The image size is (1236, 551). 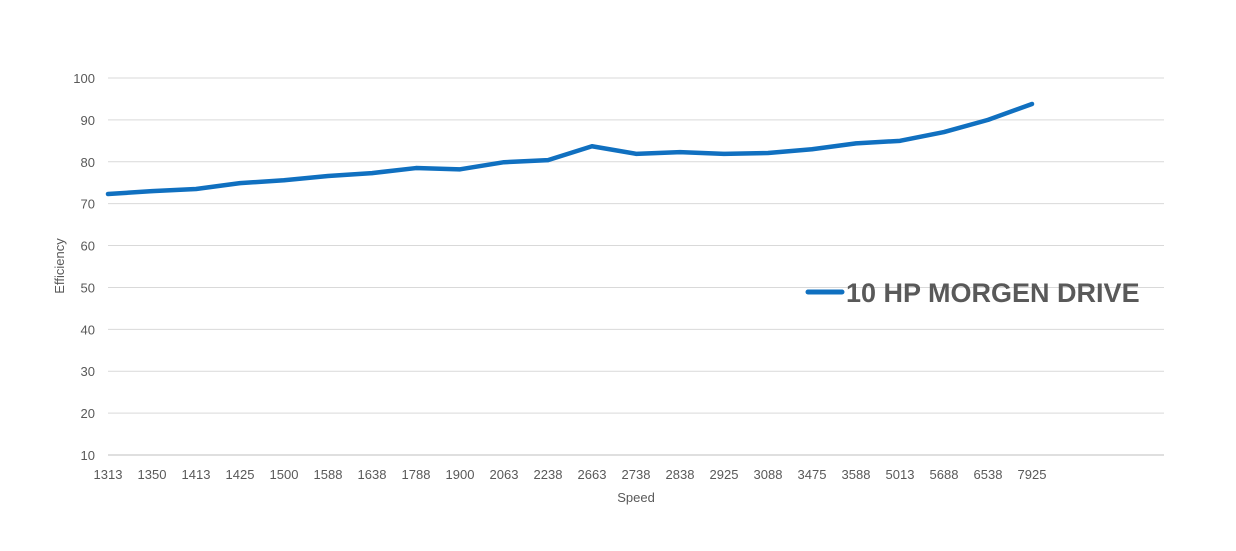 I want to click on x-tick-label: 3088, so click(x=768, y=474).